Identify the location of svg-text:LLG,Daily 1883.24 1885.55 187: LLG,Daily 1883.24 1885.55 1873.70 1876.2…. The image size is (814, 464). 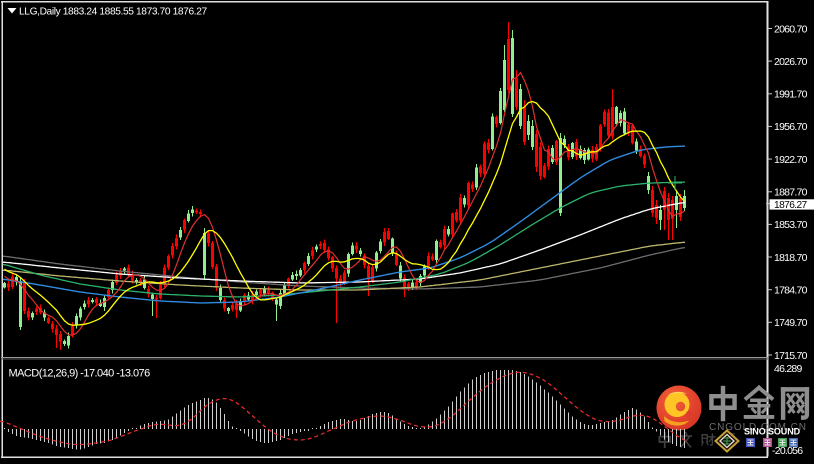
(113, 11).